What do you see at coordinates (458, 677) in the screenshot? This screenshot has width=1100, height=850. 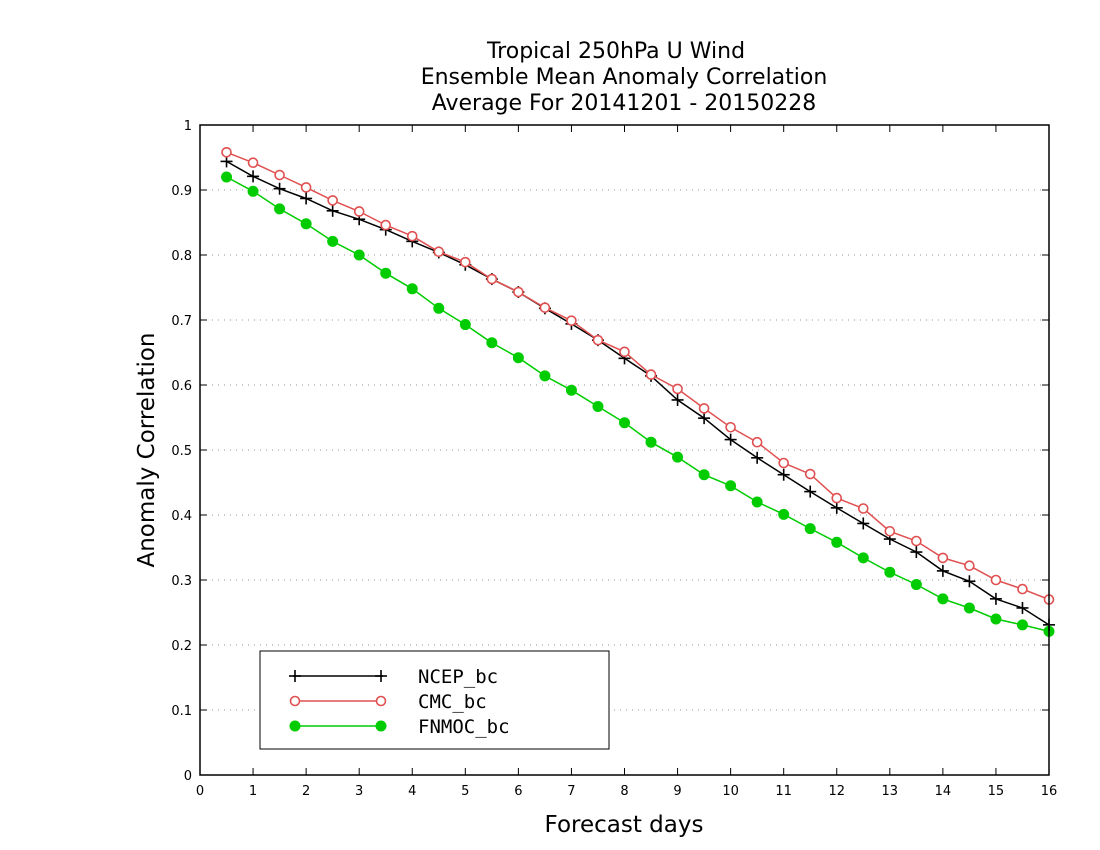 I see `legend-label-ncep-bc: NCEP_bc` at bounding box center [458, 677].